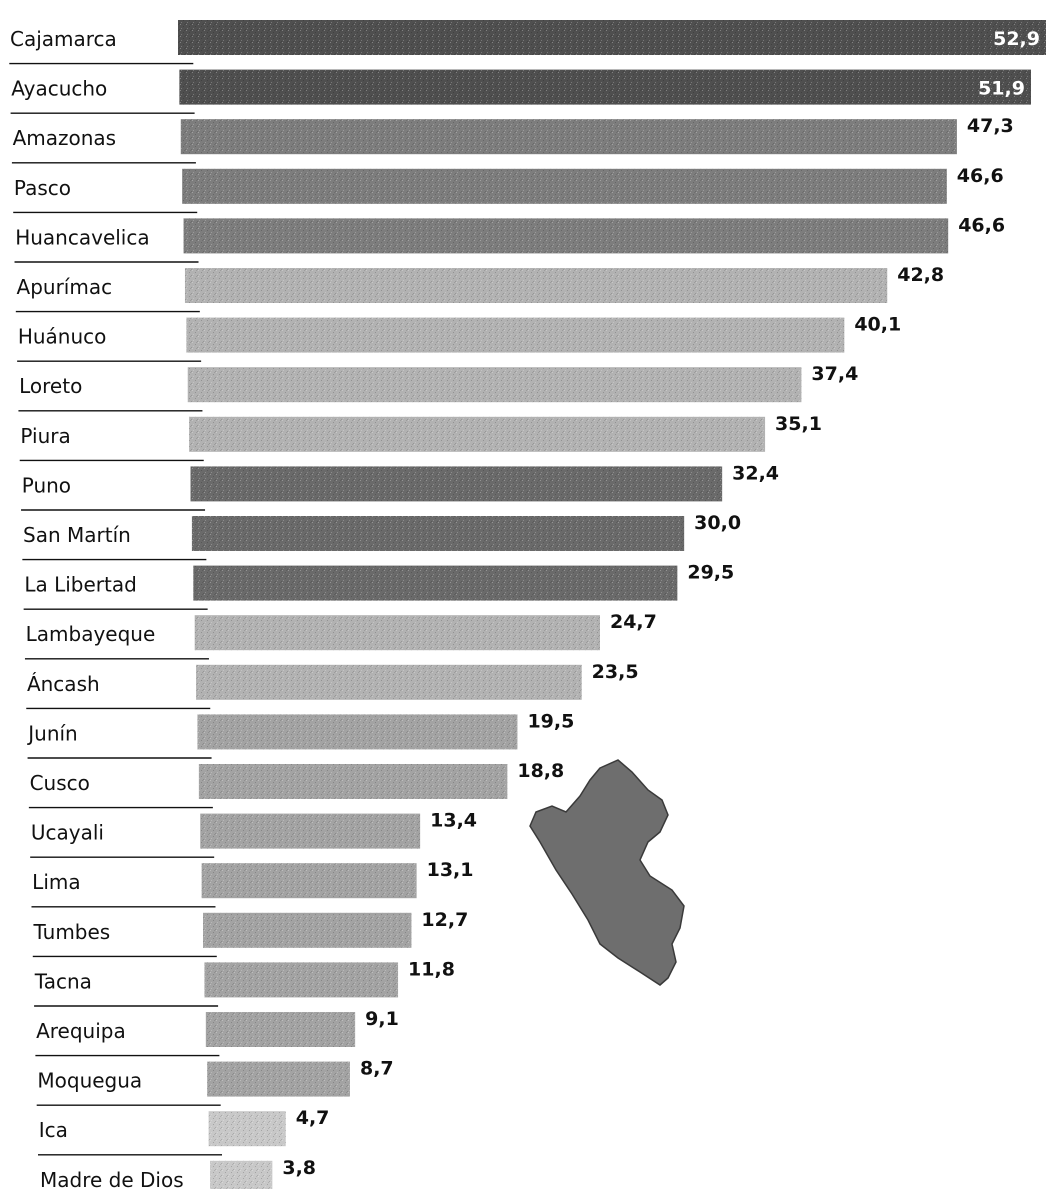  Describe the element at coordinates (51, 733) in the screenshot. I see `category-label: Junín` at that location.